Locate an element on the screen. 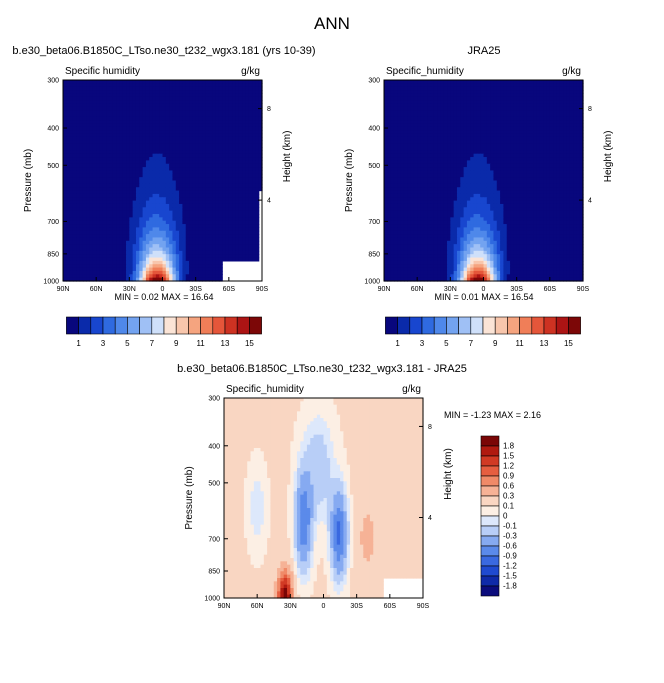  height-axis-title: Height (km) is located at coordinates (608, 157).